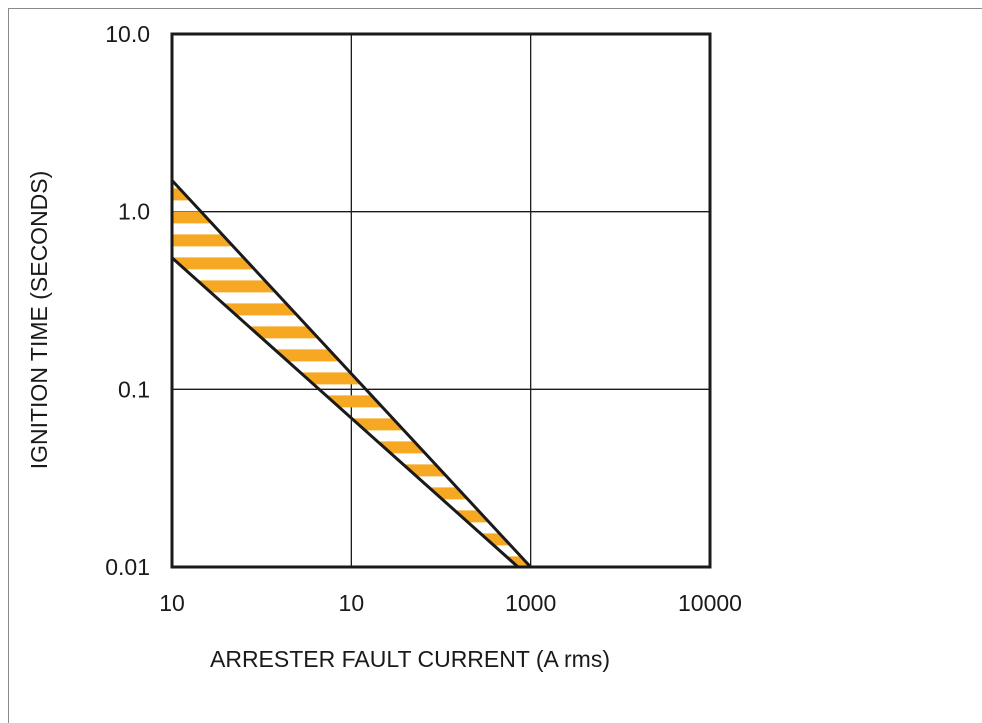  I want to click on y-tick-label-1: 1.0, so click(134, 212).